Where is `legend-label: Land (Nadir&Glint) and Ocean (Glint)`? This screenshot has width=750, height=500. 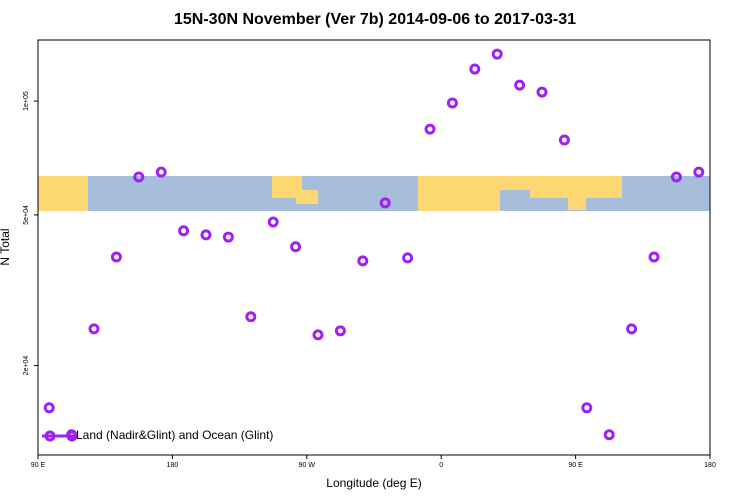 legend-label: Land (Nadir&Glint) and Ocean (Glint) is located at coordinates (174, 435).